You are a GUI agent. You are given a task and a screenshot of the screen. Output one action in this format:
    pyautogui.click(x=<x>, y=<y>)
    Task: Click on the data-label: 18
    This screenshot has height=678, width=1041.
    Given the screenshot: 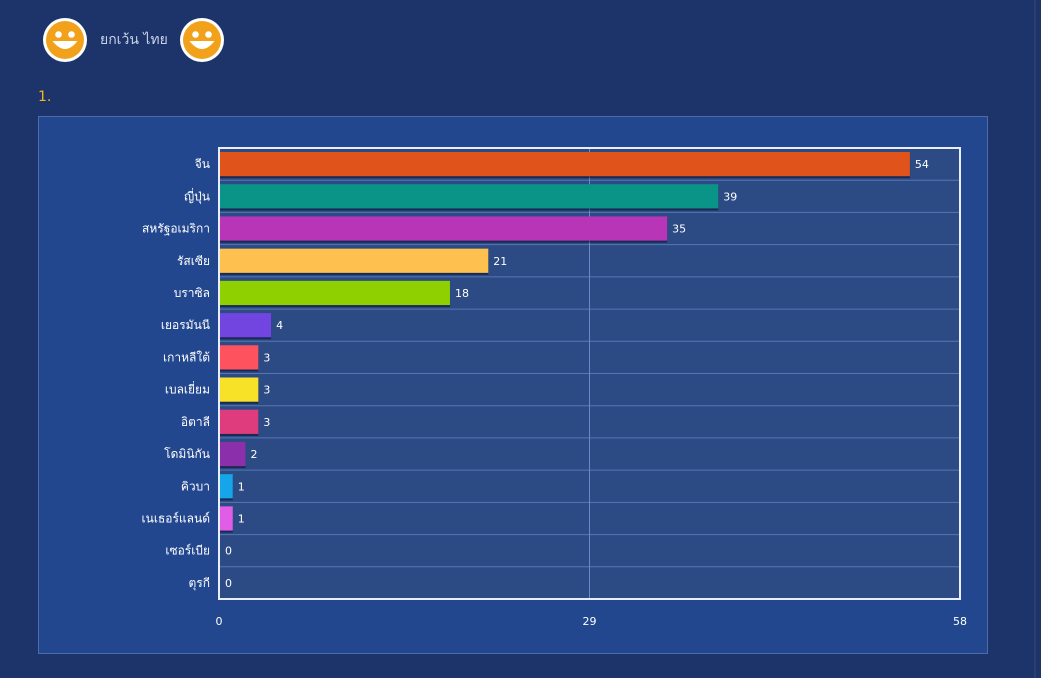 What is the action you would take?
    pyautogui.click(x=462, y=293)
    